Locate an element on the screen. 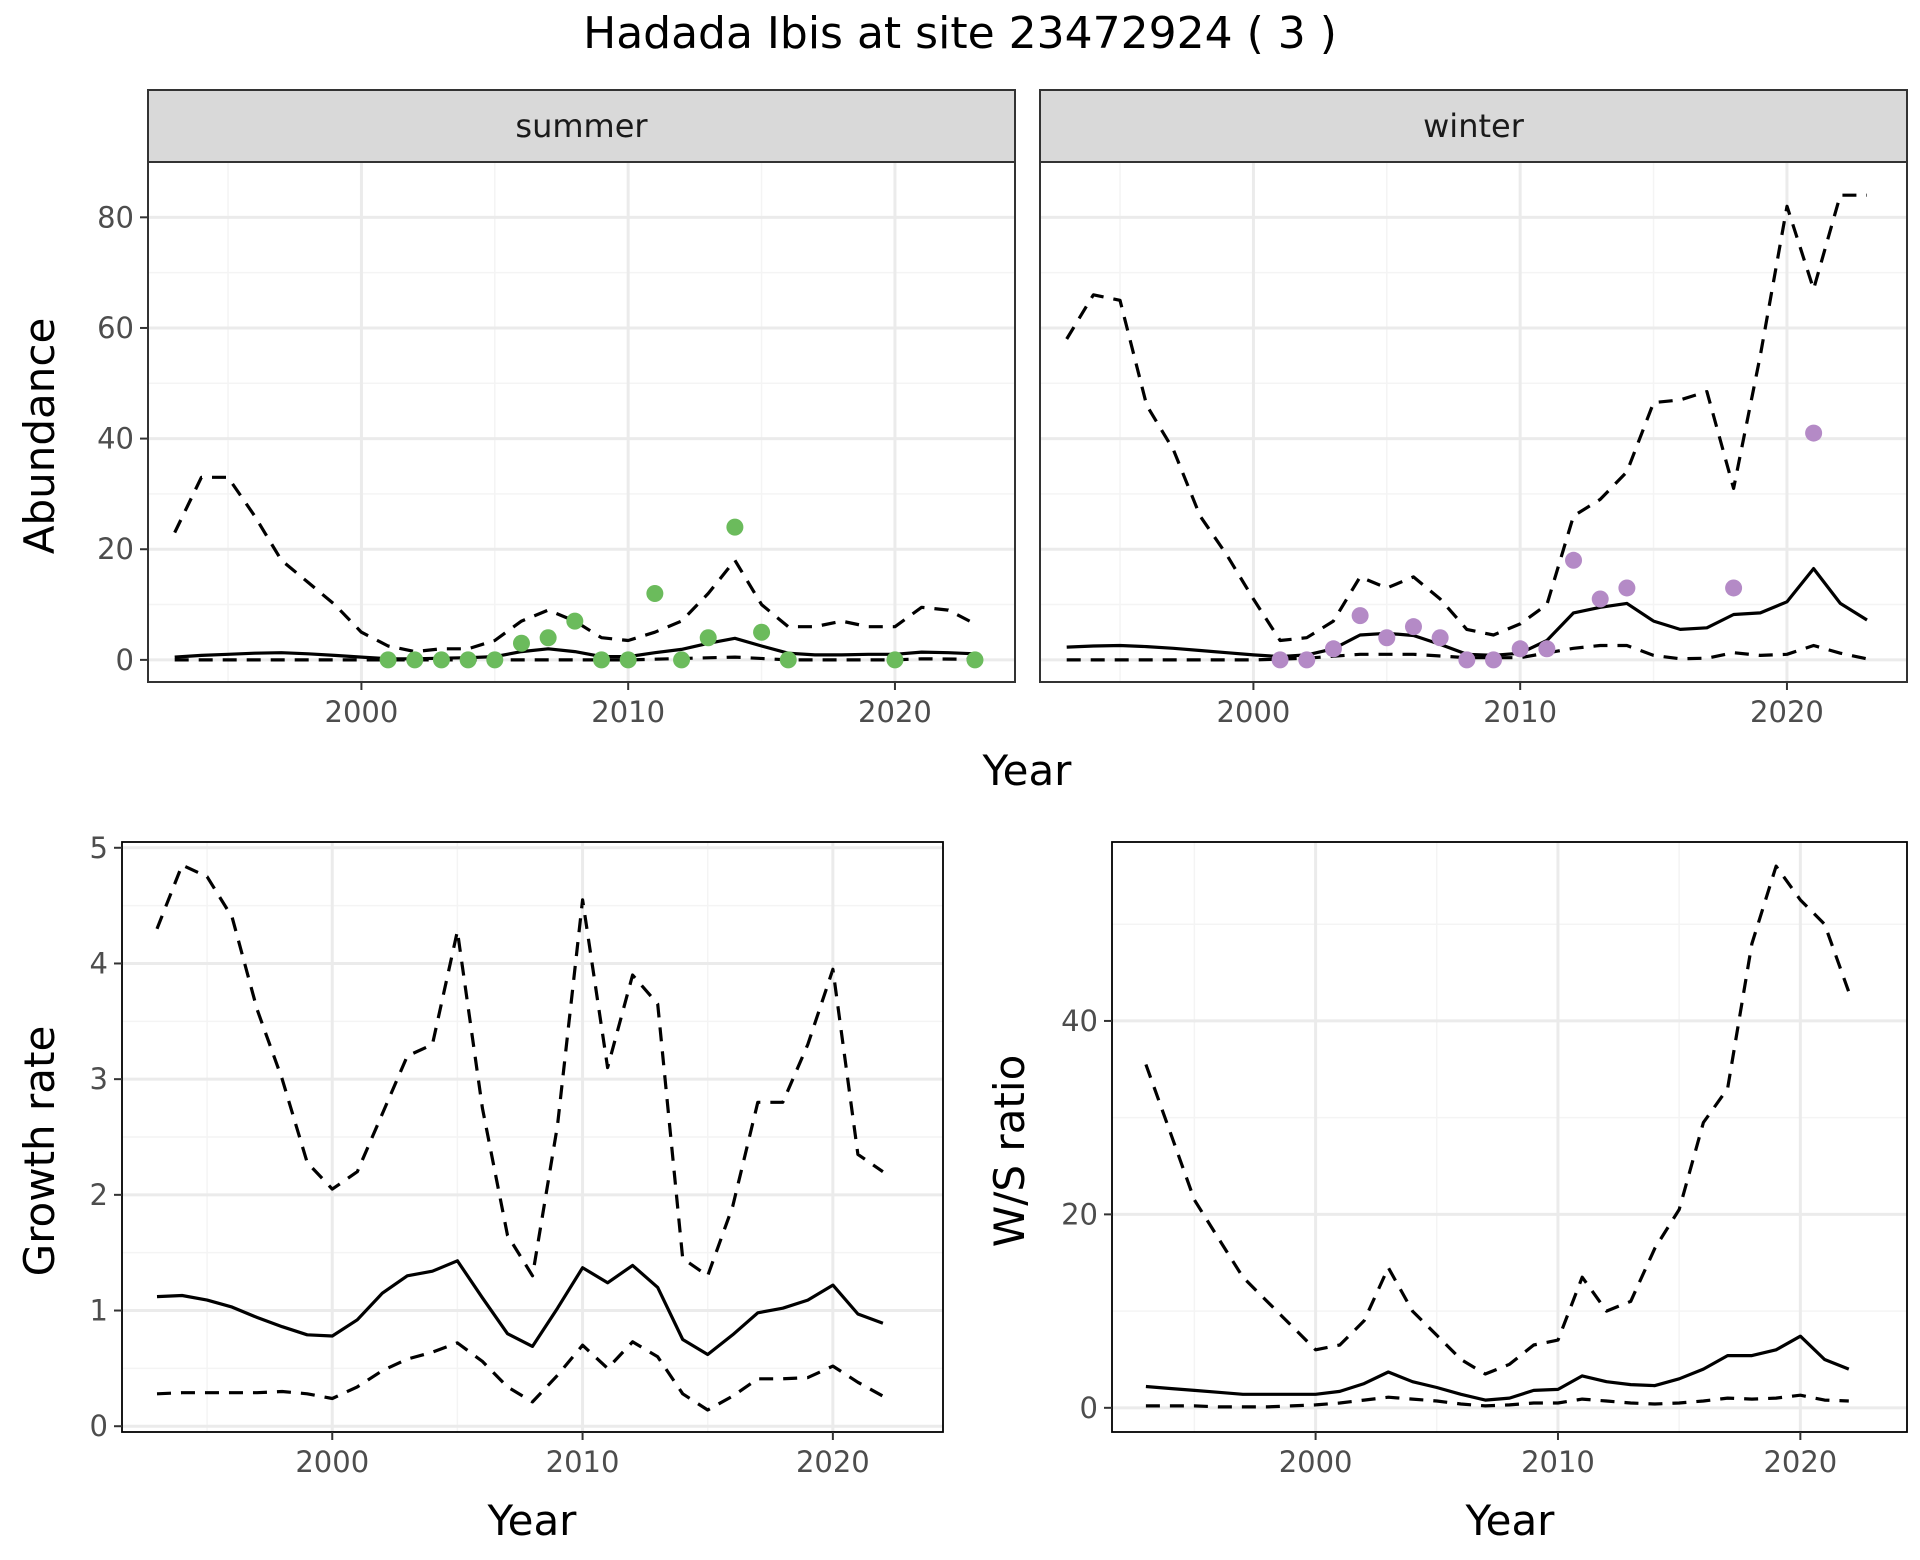 The height and width of the screenshot is (1560, 1920). facet-strip-label: summer is located at coordinates (581, 126).